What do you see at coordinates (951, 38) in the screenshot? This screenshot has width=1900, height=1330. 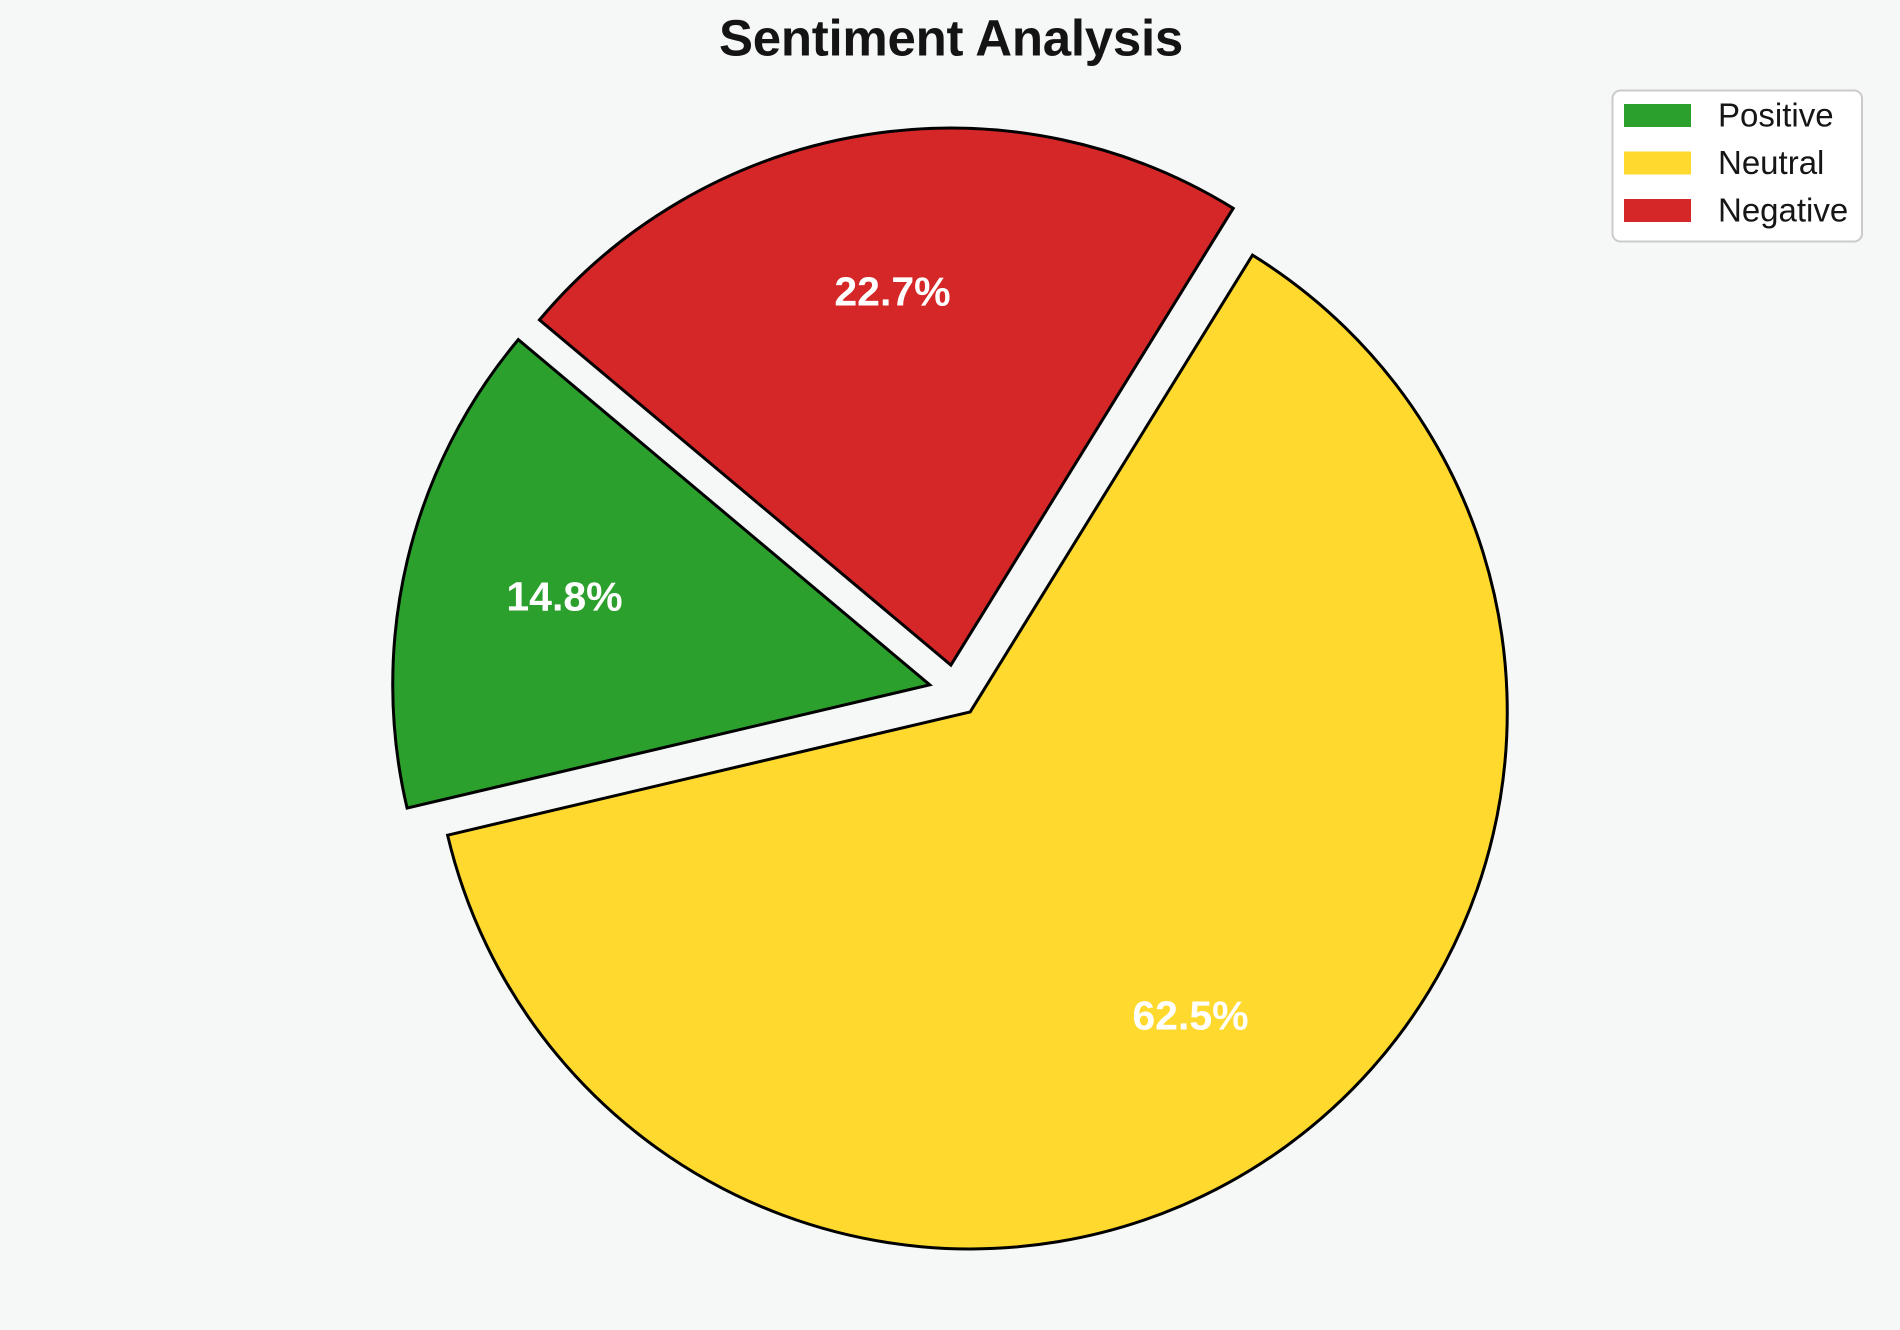 I see `svg-text: Sentiment Analysis` at bounding box center [951, 38].